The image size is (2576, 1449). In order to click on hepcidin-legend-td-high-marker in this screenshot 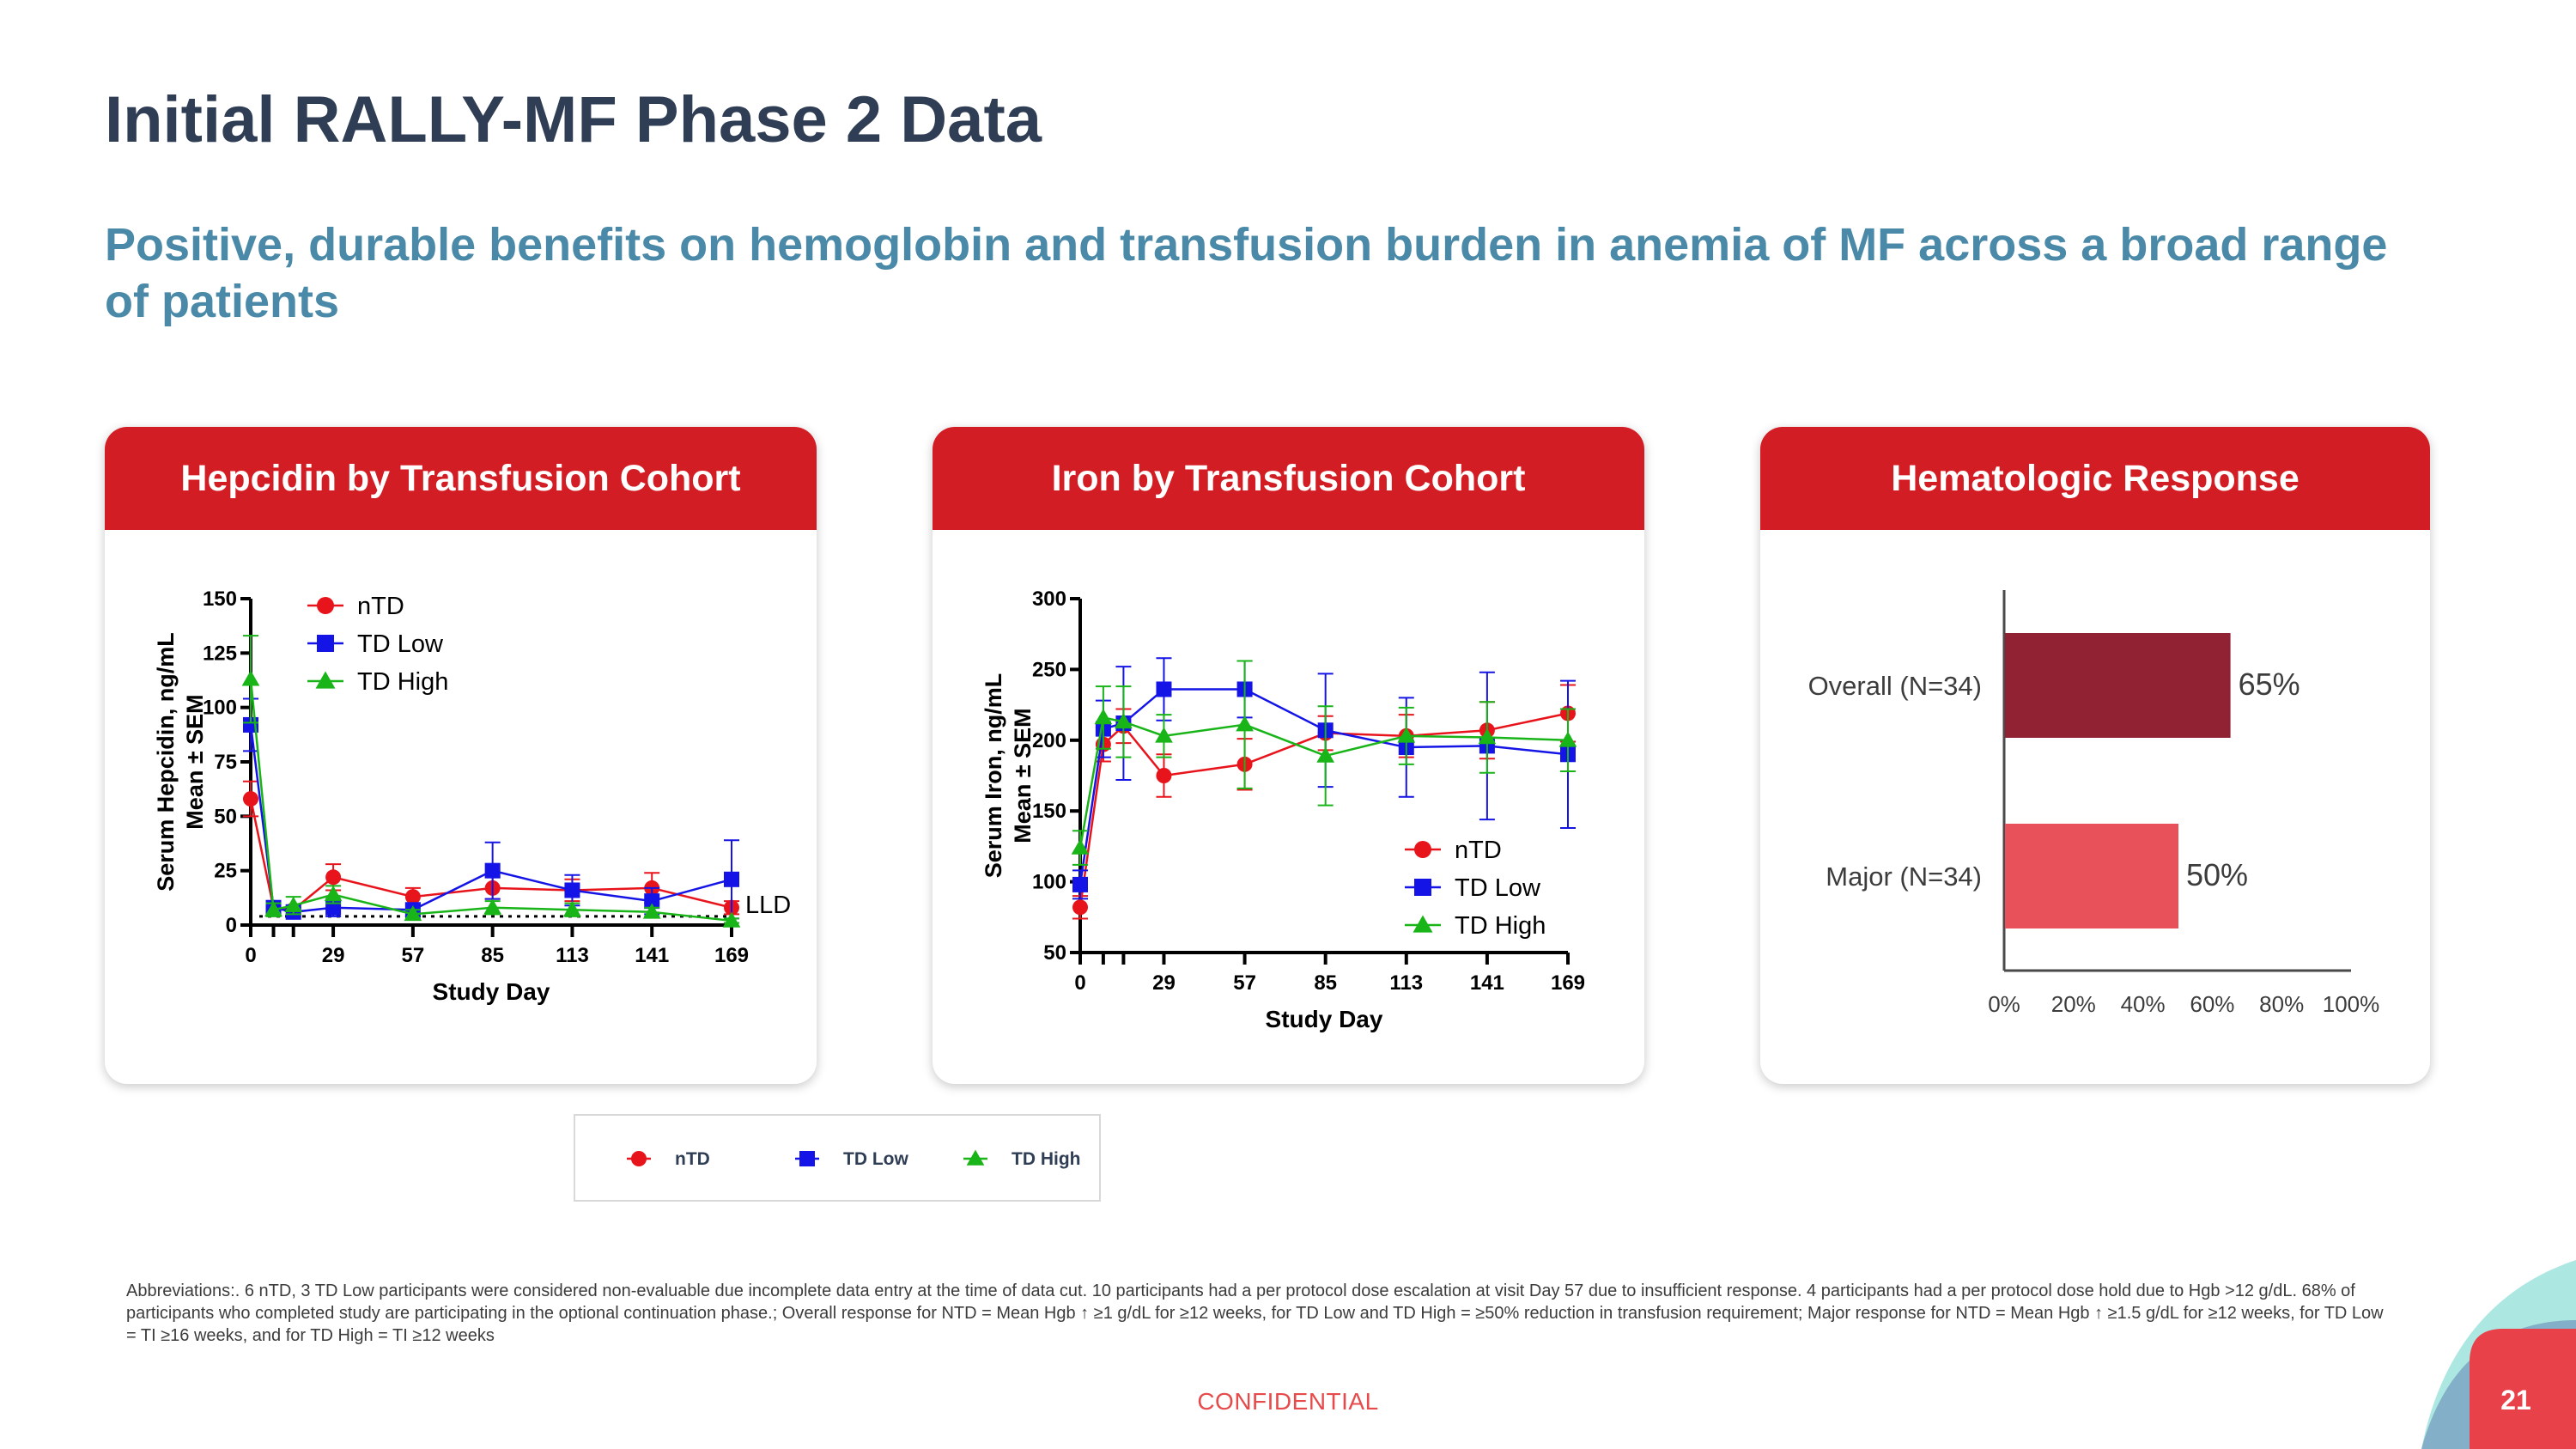, I will do `click(325, 680)`.